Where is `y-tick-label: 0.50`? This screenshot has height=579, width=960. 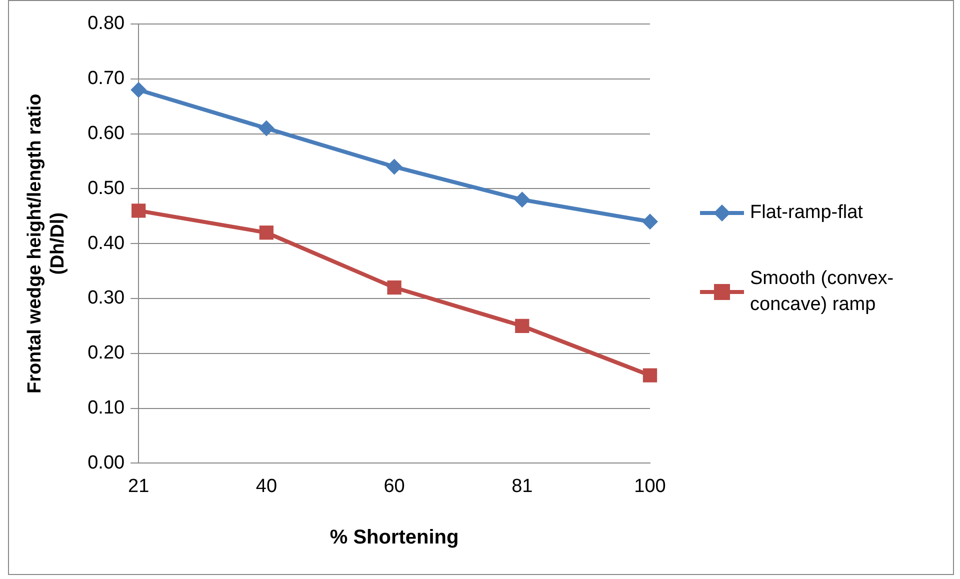
y-tick-label: 0.50 is located at coordinates (106, 188).